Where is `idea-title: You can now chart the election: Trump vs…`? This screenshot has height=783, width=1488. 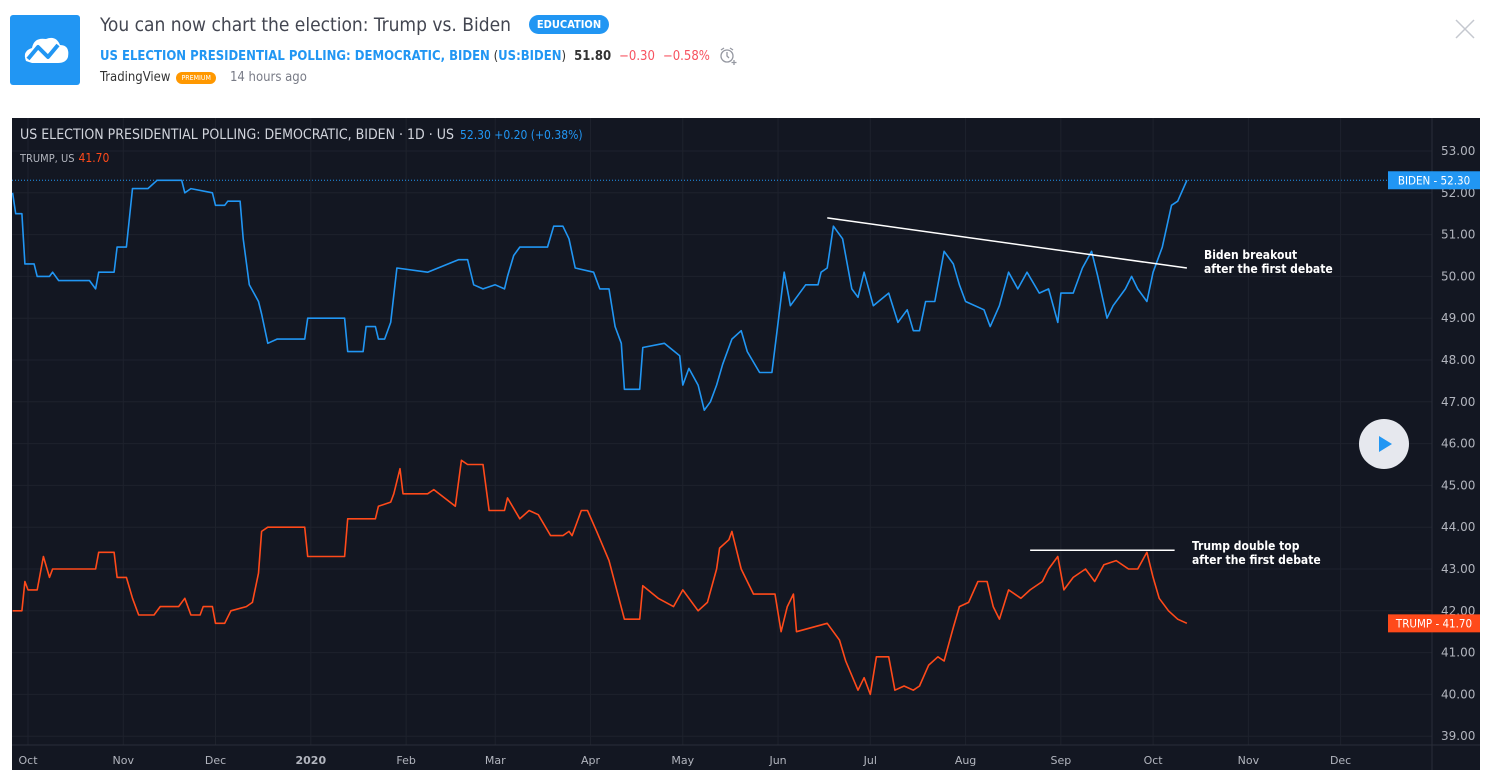 idea-title: You can now chart the election: Trump vs… is located at coordinates (355, 25).